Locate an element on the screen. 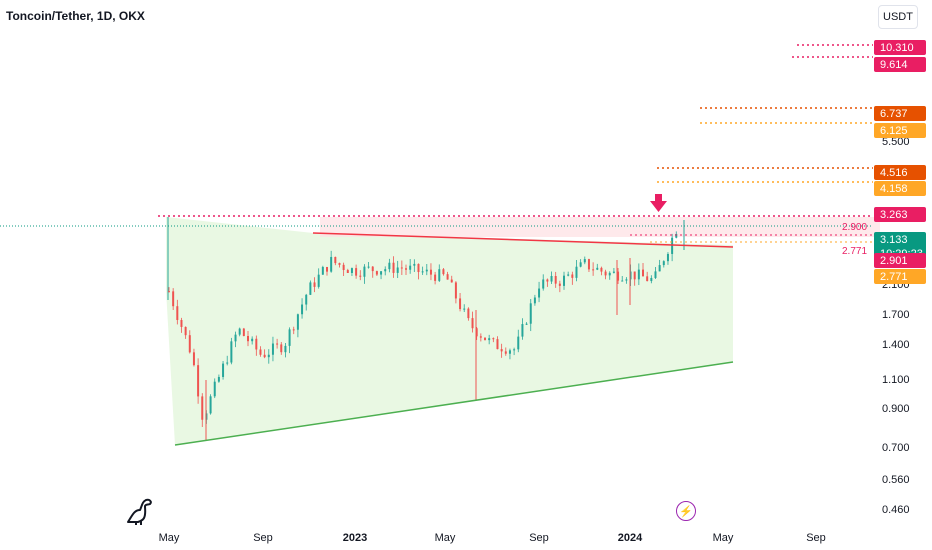  price-tag: 2.771 is located at coordinates (900, 276).